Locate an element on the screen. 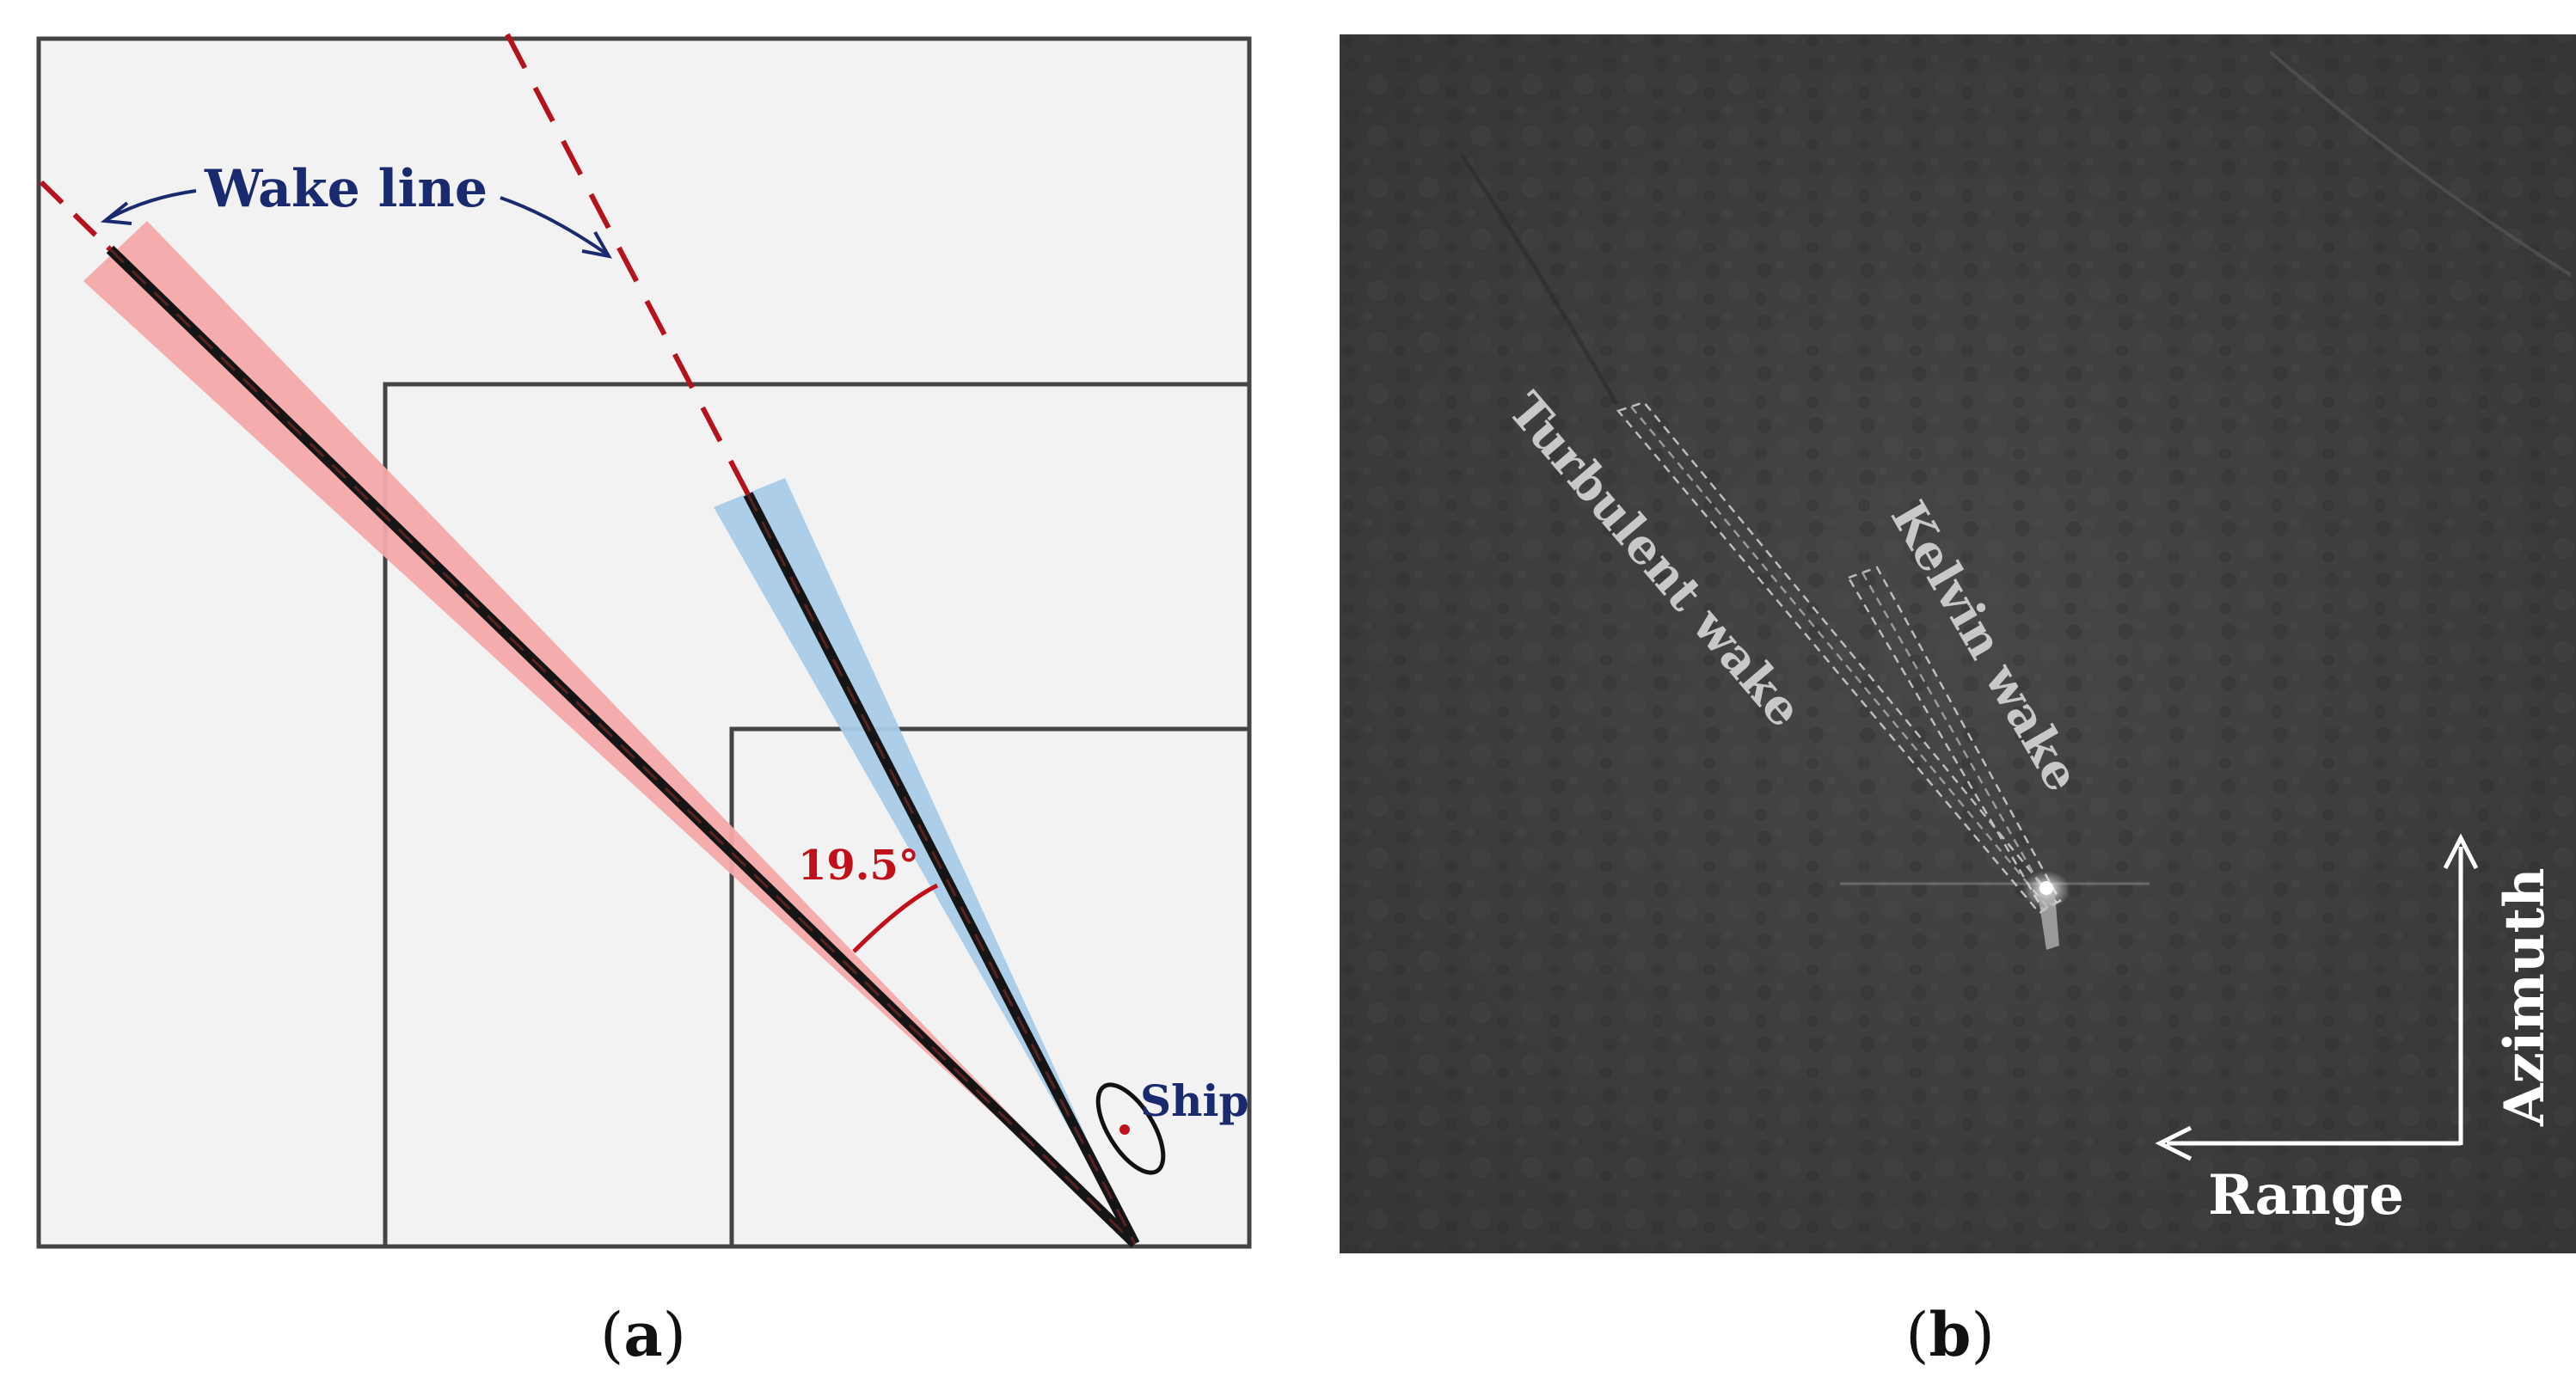 The height and width of the screenshot is (1378, 2576). wake-line-arrowhead-left is located at coordinates (116, 213).